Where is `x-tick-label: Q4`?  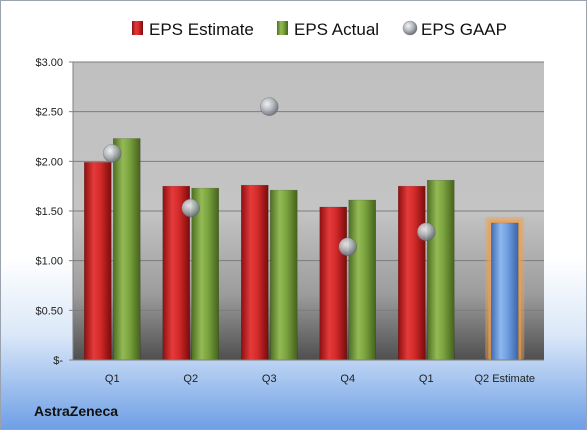 x-tick-label: Q4 is located at coordinates (347, 379).